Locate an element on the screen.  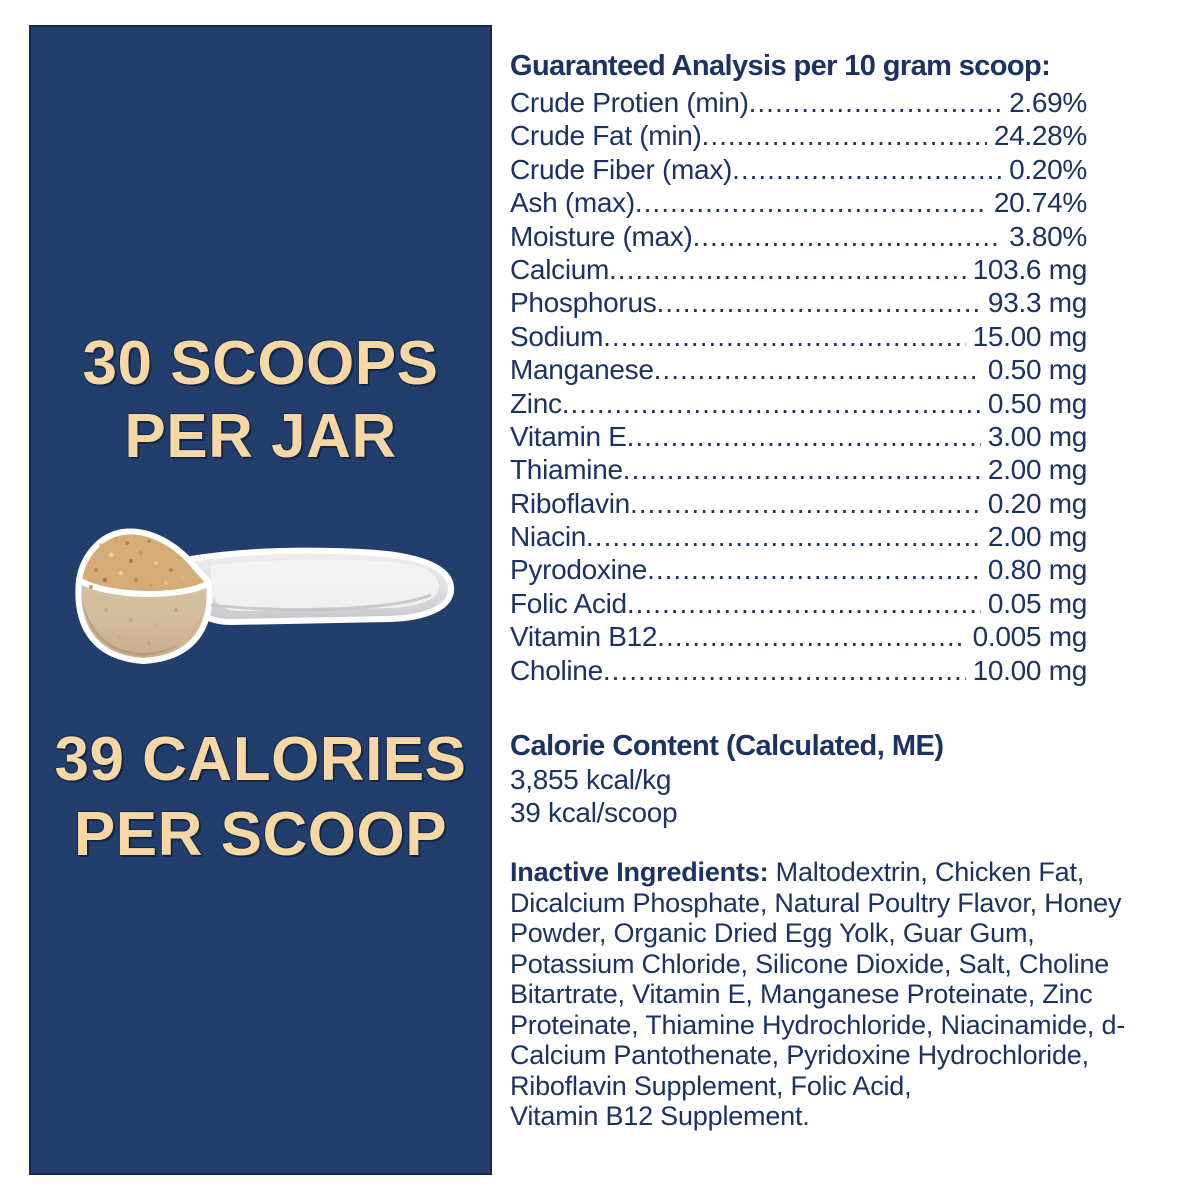
powder-speckles is located at coordinates (137, 591).